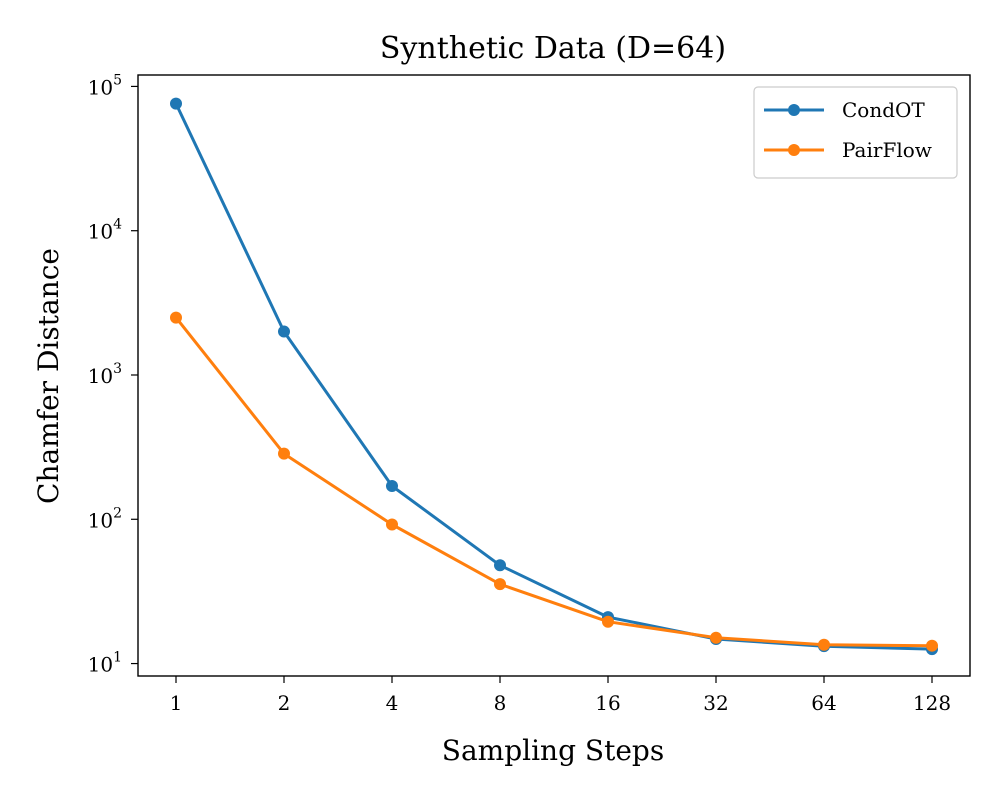 This screenshot has height=800, width=1000. Describe the element at coordinates (105, 230) in the screenshot. I see `y-tick-label: 10⁴` at that location.